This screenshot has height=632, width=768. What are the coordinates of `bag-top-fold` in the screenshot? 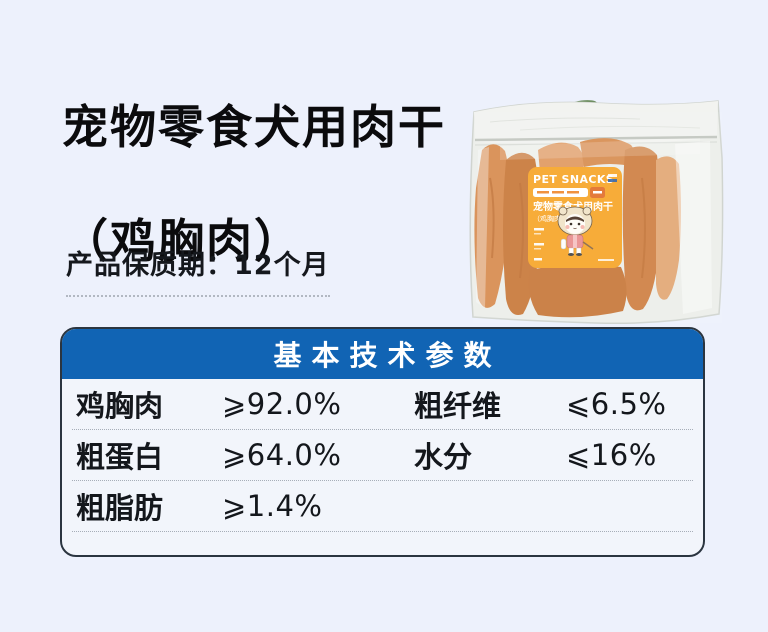 It's located at (596, 123).